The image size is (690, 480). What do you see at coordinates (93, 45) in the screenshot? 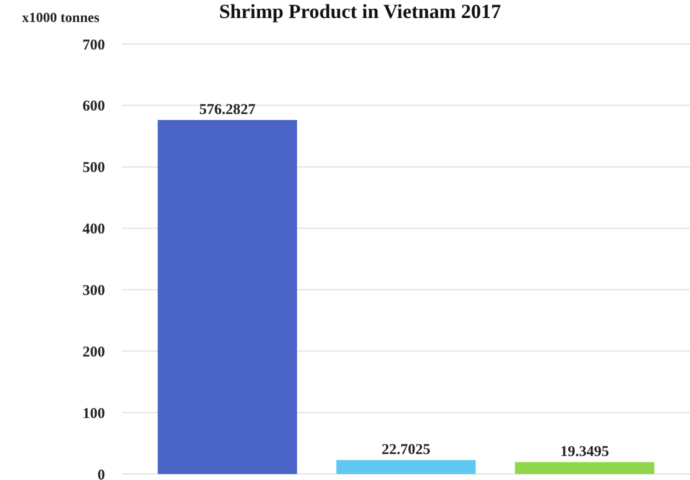
I see `y-tick-label: 700` at bounding box center [93, 45].